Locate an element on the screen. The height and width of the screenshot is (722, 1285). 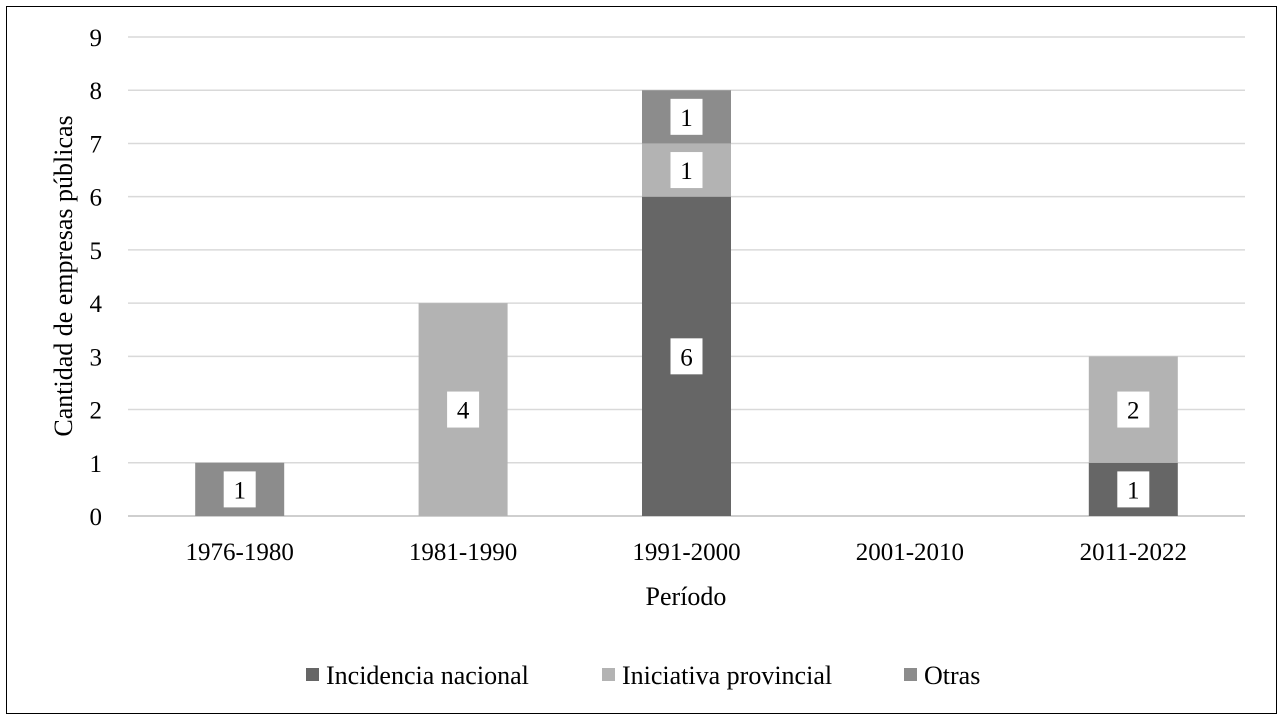
y-tick-label: 3 is located at coordinates (96, 357).